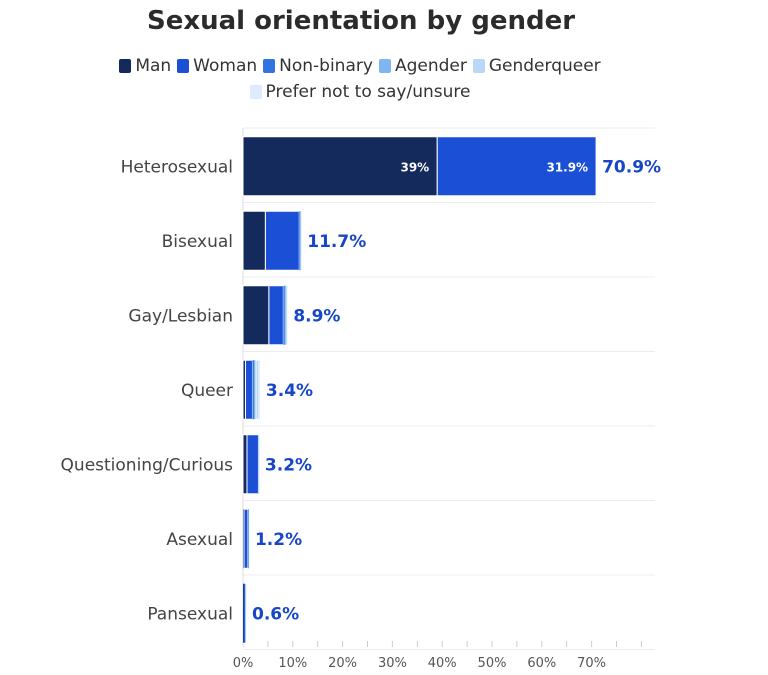 This screenshot has width=768, height=675. What do you see at coordinates (180, 316) in the screenshot?
I see `category-label: Gay/Lesbian` at bounding box center [180, 316].